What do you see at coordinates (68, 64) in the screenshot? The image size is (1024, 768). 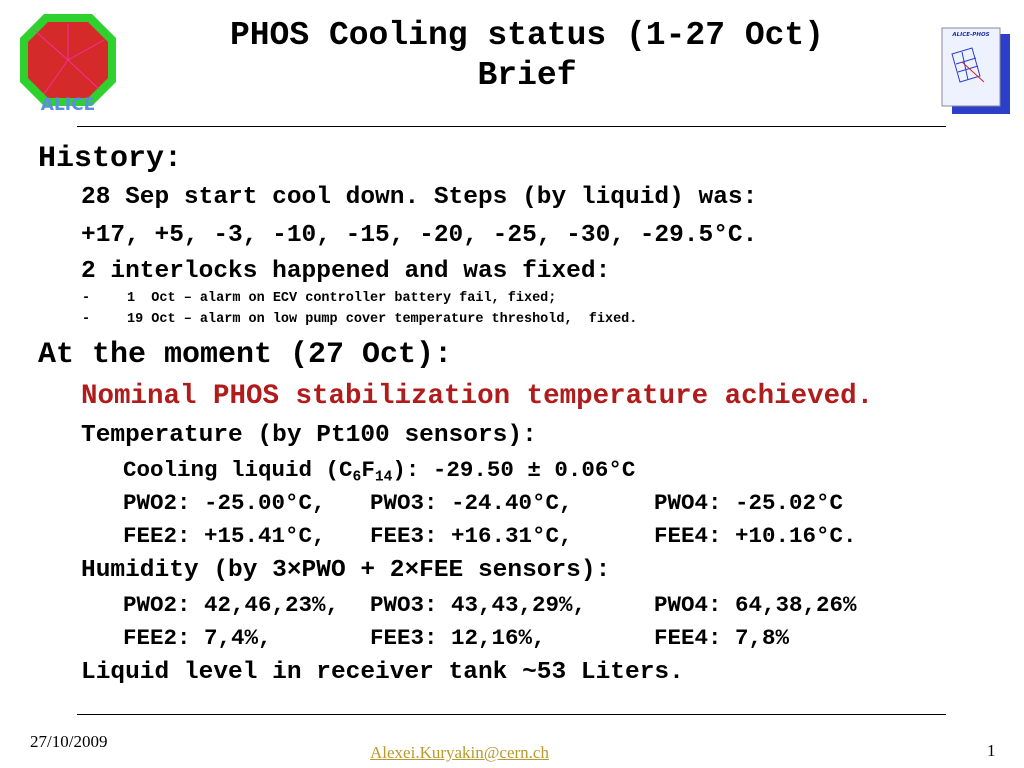 I see `alice-logo: ALICE` at bounding box center [68, 64].